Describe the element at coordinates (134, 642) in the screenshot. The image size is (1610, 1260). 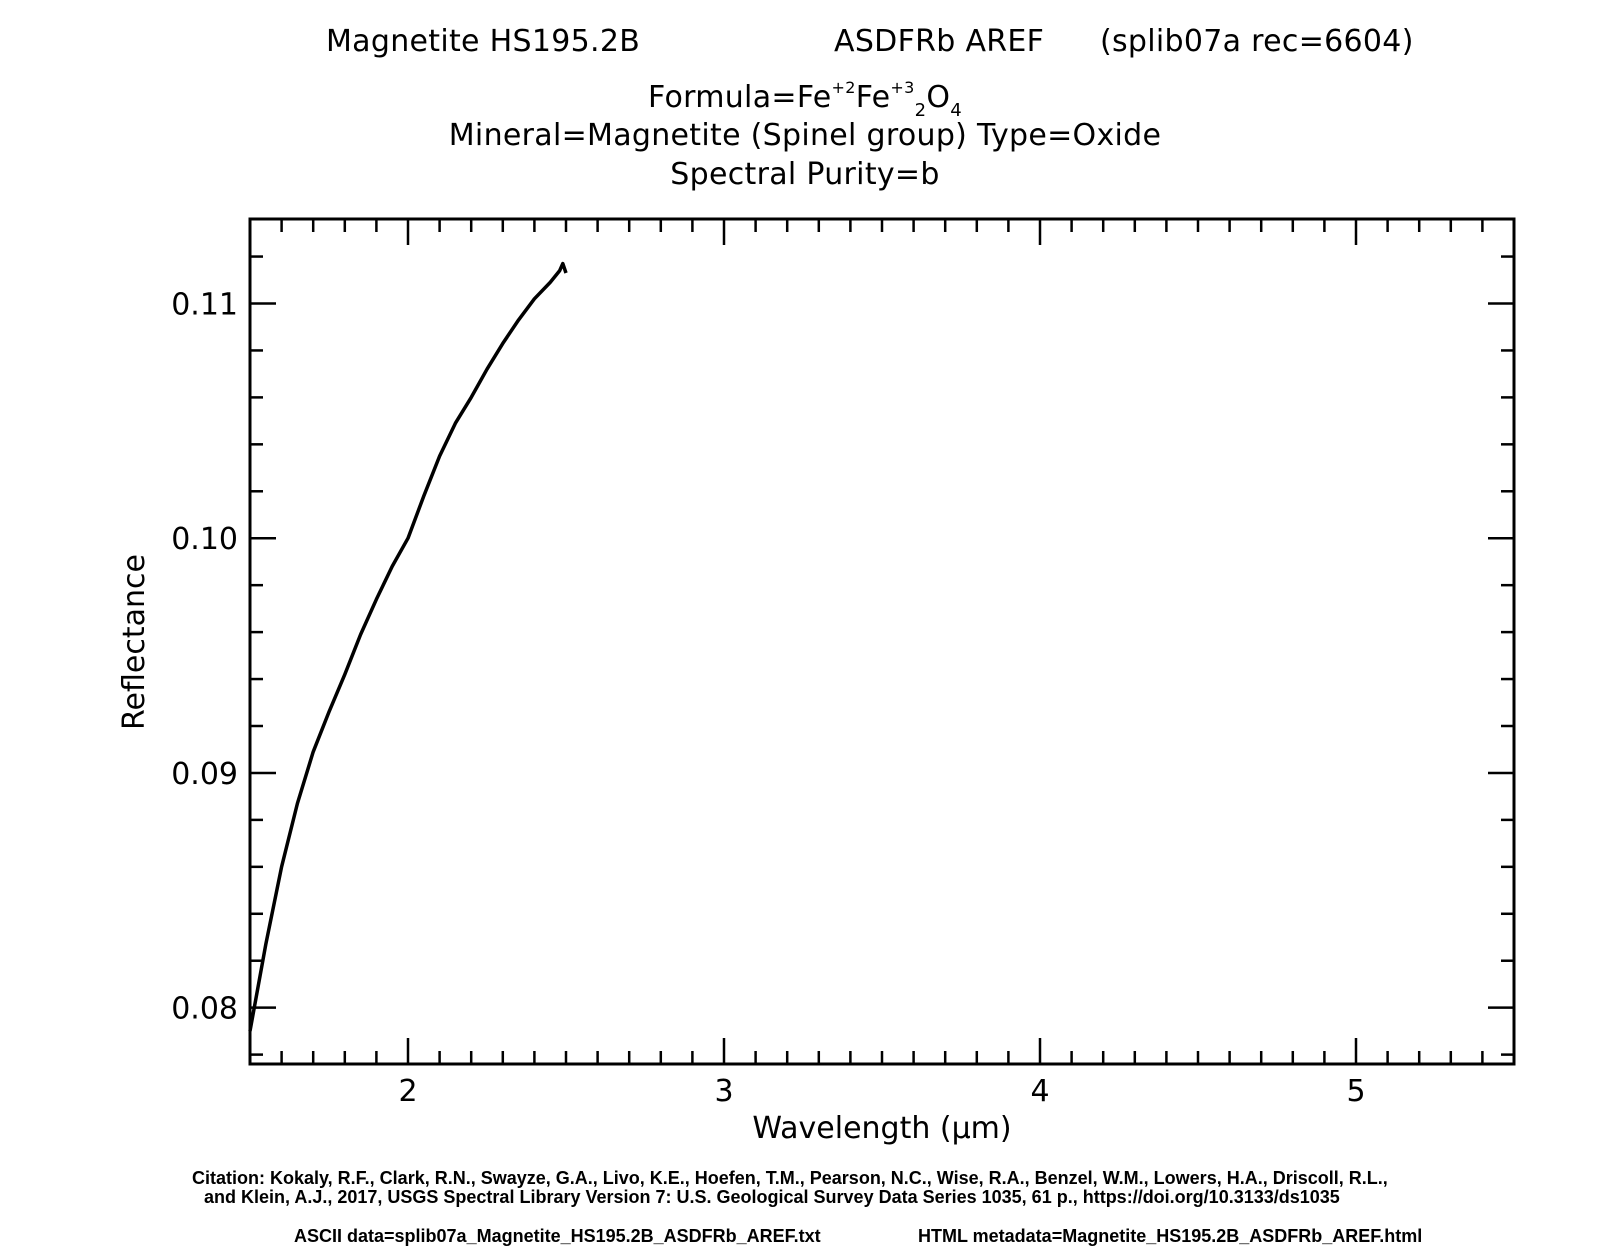
I see `y-axis-label: Reflectance` at that location.